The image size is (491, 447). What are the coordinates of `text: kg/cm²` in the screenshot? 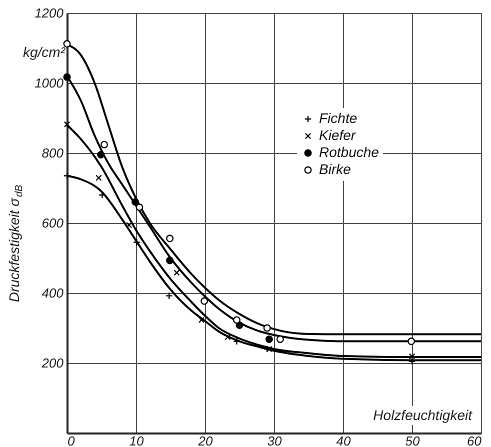 It's located at (44, 52).